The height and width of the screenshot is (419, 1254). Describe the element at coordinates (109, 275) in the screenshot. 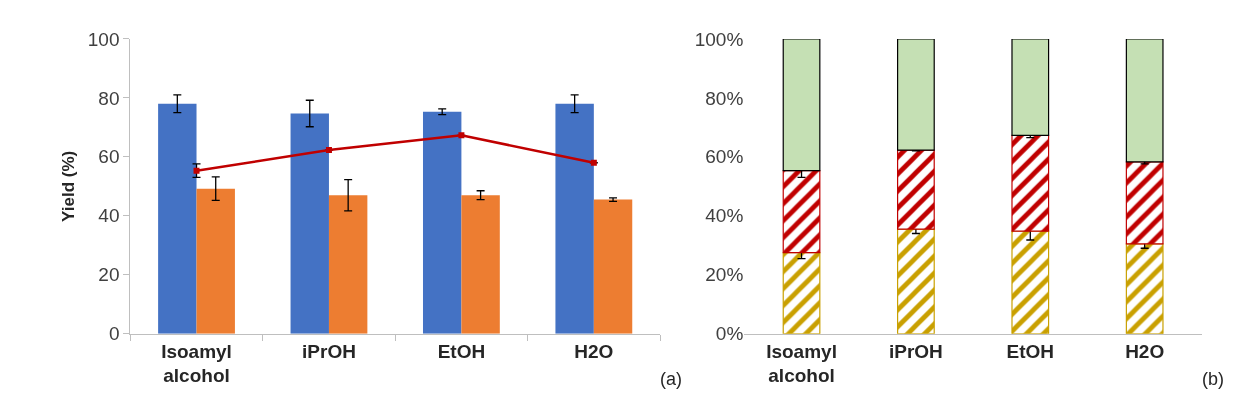

I see `y-tick-label: 20` at that location.